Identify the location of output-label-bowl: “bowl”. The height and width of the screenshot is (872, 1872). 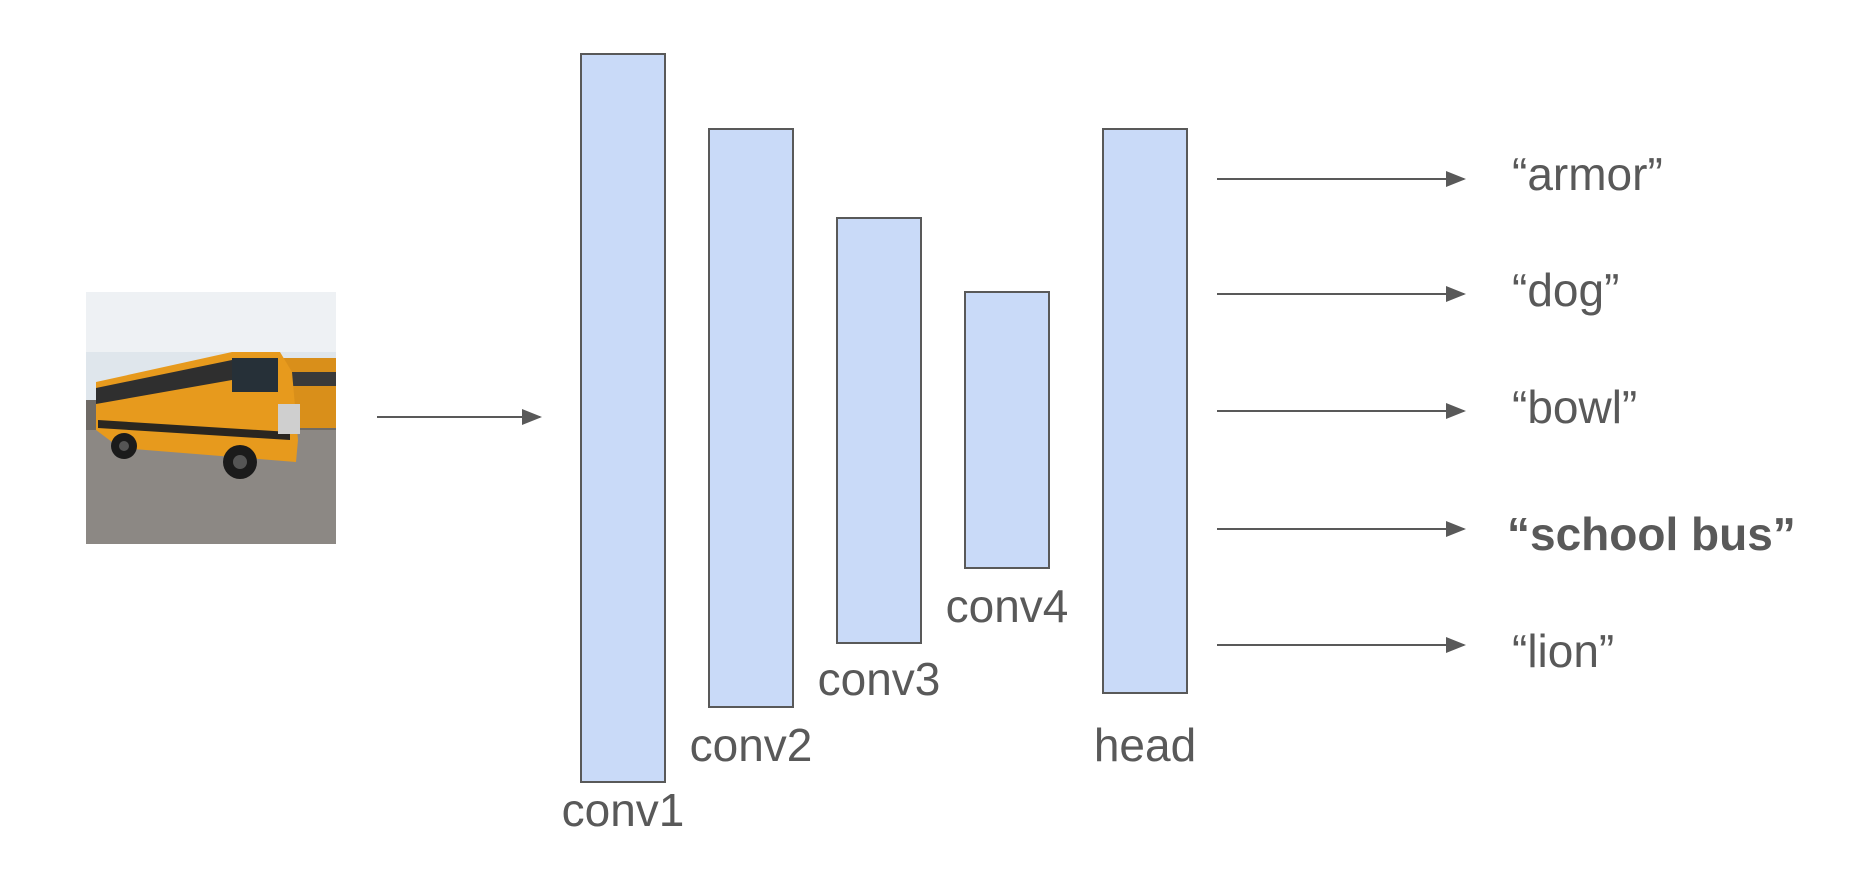
(1574, 407).